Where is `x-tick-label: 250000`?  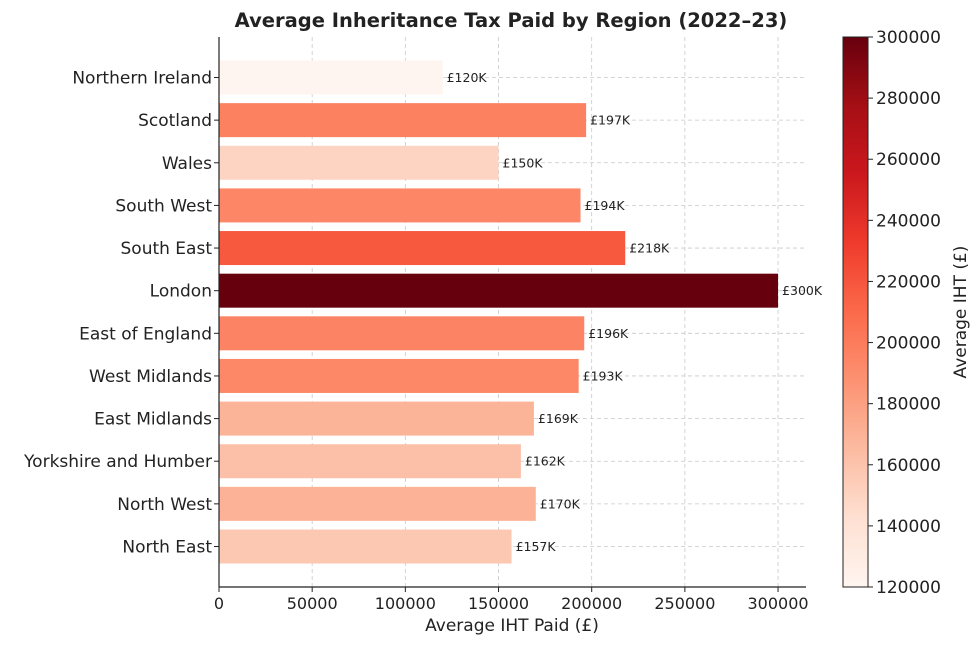
x-tick-label: 250000 is located at coordinates (684, 603).